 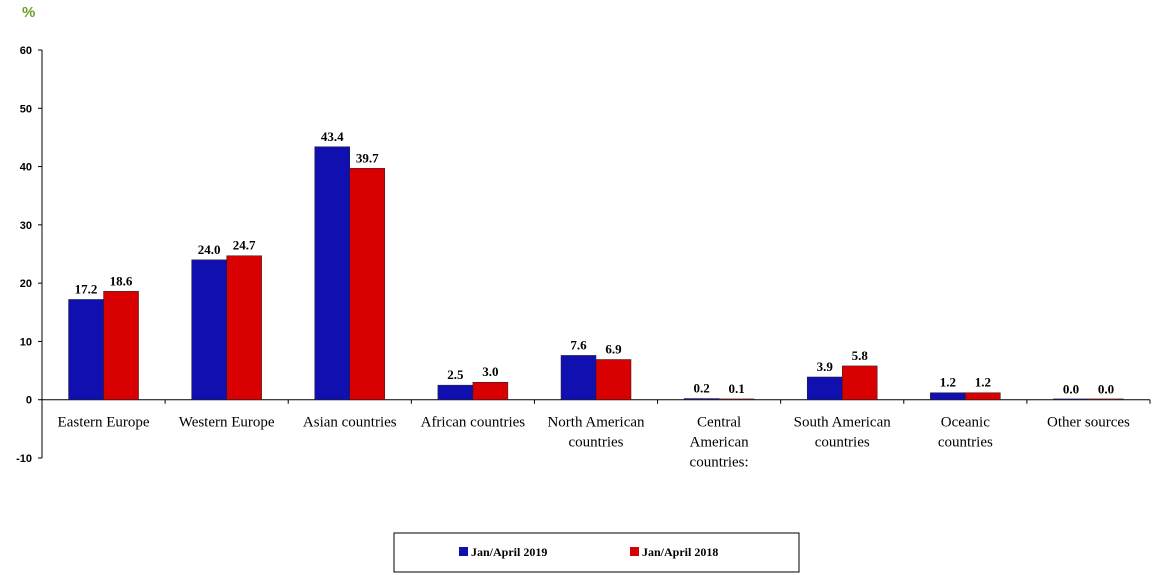 What do you see at coordinates (29, 255) in the screenshot?
I see `y-axis: 60 50 40 30 20 10 0 -10` at bounding box center [29, 255].